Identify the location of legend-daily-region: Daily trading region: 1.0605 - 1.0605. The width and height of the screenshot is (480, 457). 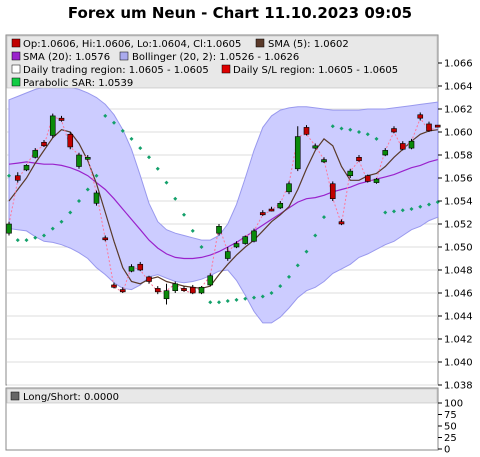
(116, 70).